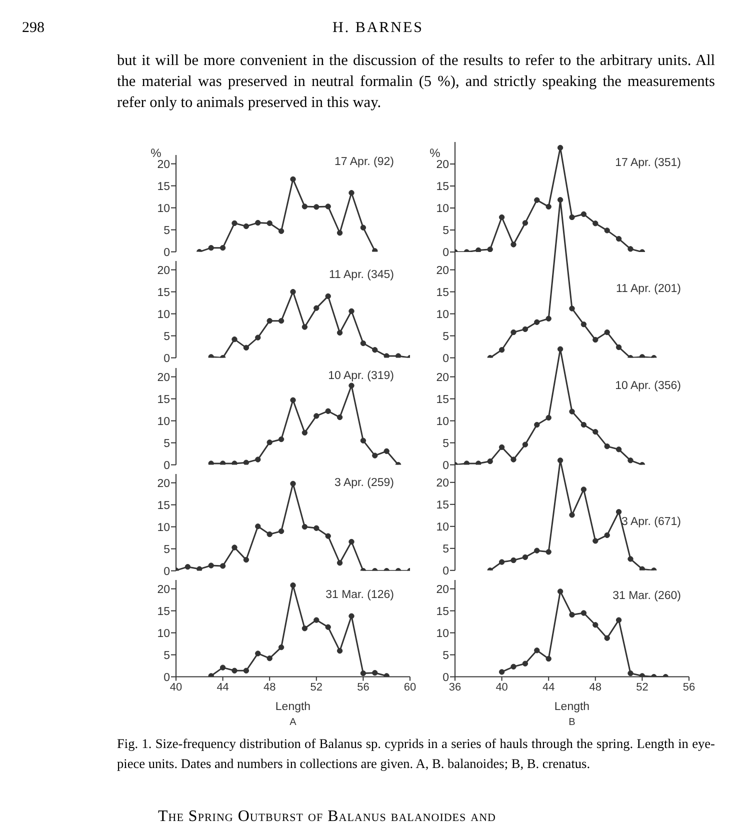 This screenshot has height=837, width=741. Describe the element at coordinates (647, 162) in the screenshot. I see `text: 17 Apr. (351)` at that location.